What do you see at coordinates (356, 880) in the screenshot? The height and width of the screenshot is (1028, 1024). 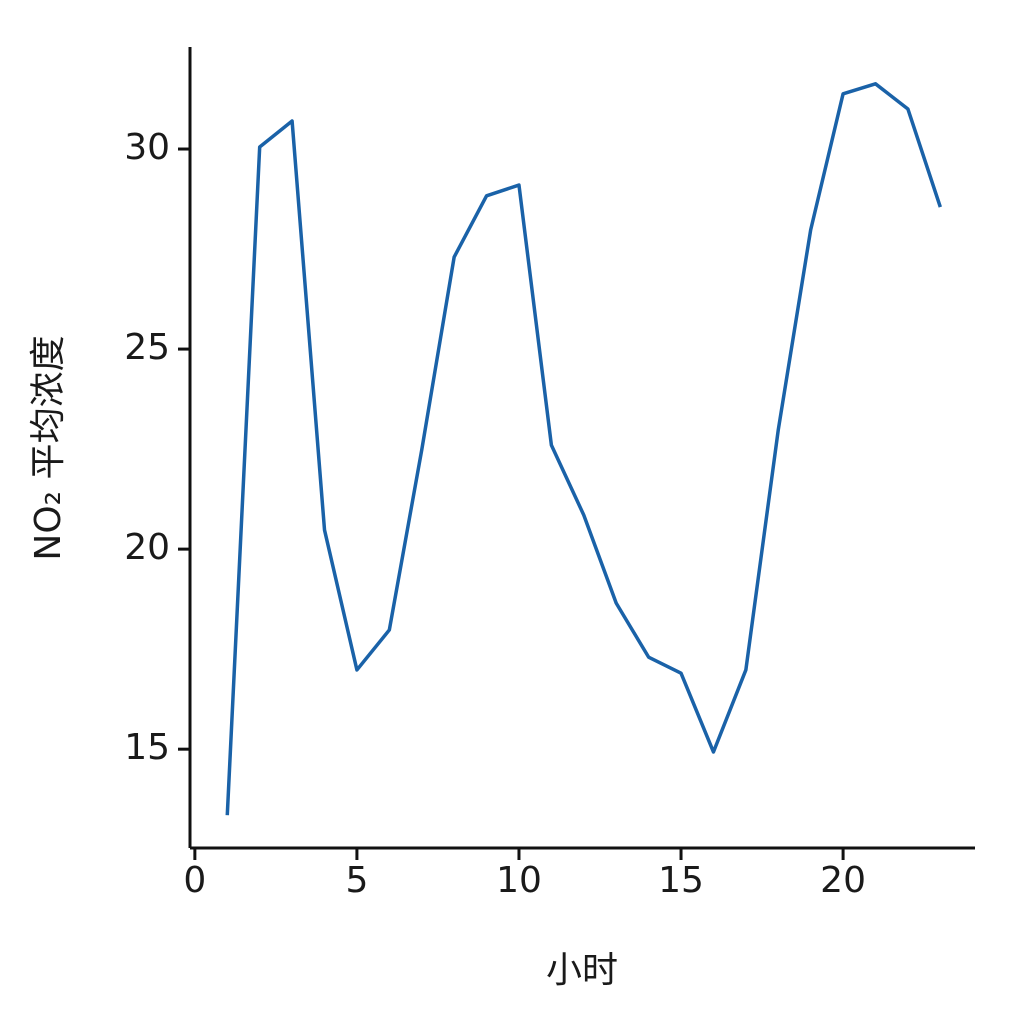 I see `x-tick-label: 5` at bounding box center [356, 880].